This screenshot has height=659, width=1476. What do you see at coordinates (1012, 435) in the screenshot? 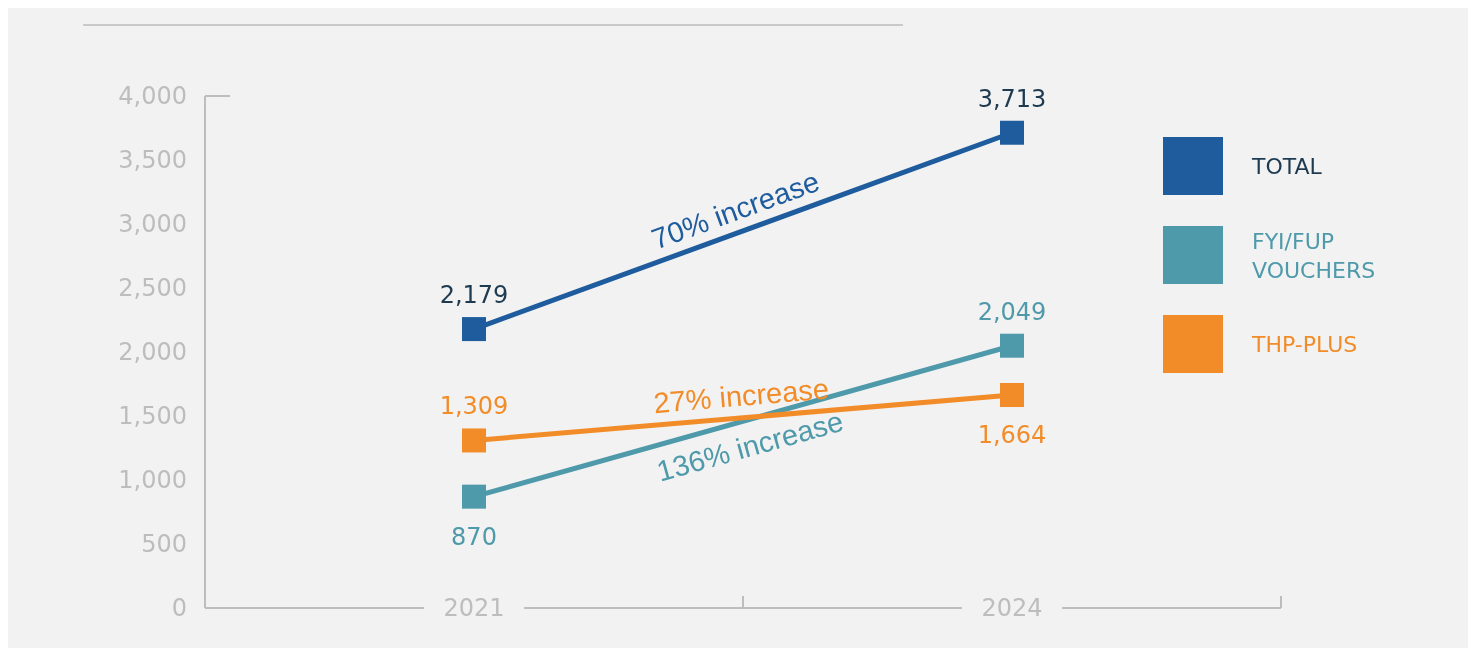
I see `data-label: 1,664` at bounding box center [1012, 435].